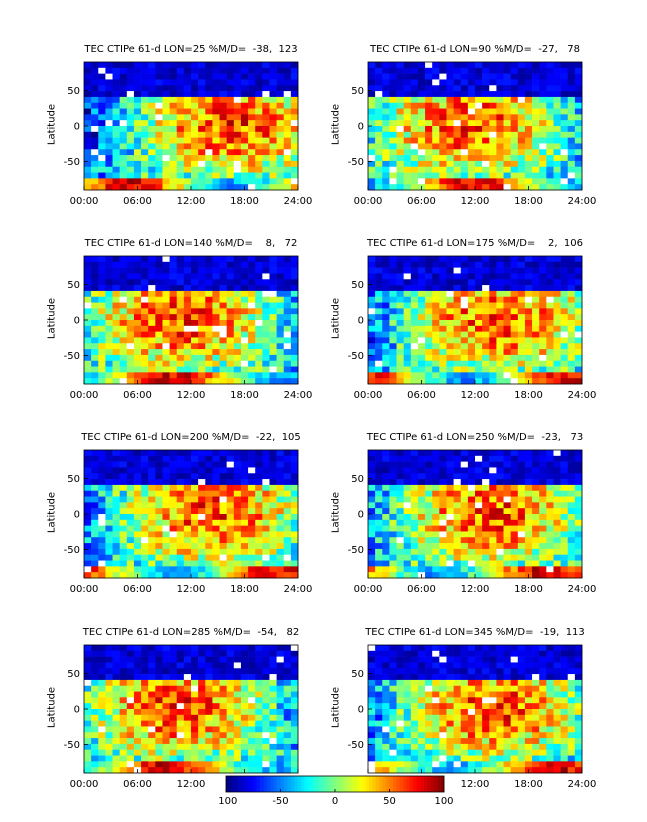 Image resolution: width=647 pixels, height=822 pixels. I want to click on x-tick-label: 12:00, so click(475, 395).